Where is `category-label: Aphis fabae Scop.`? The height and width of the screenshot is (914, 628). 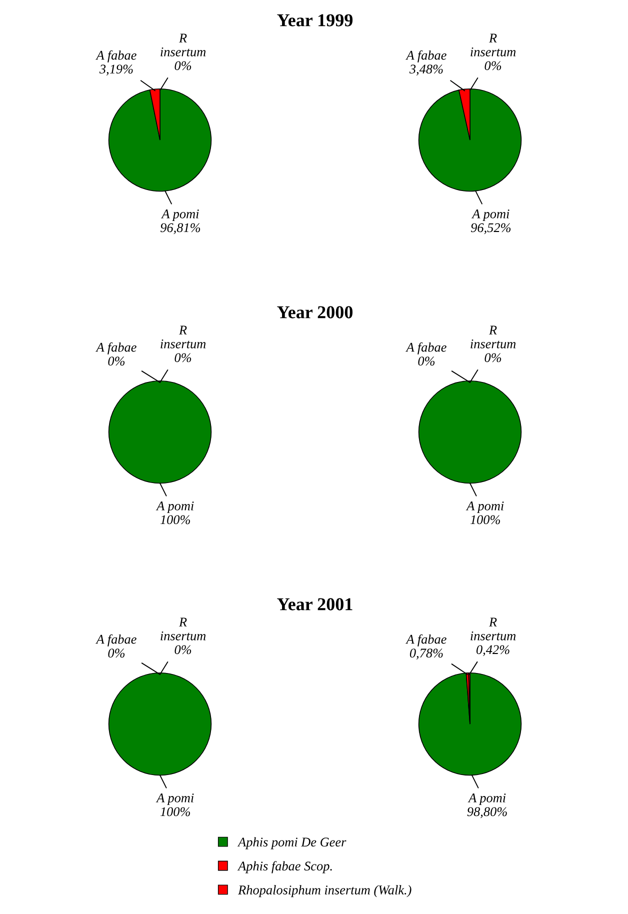
category-label: Aphis fabae Scop. is located at coordinates (284, 867).